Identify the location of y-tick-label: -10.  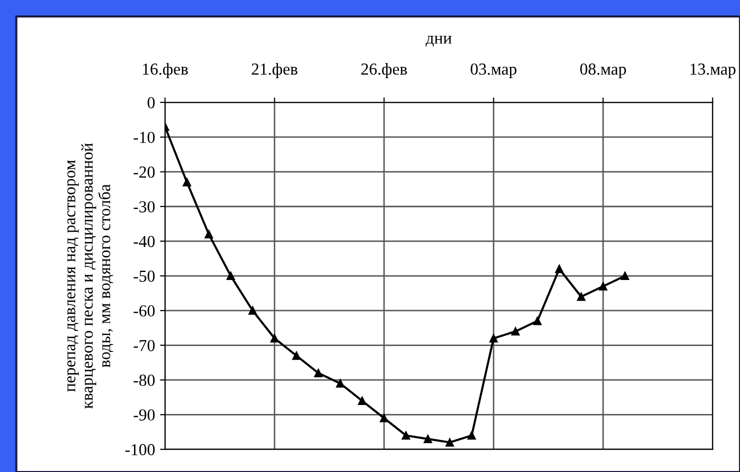
(144, 138).